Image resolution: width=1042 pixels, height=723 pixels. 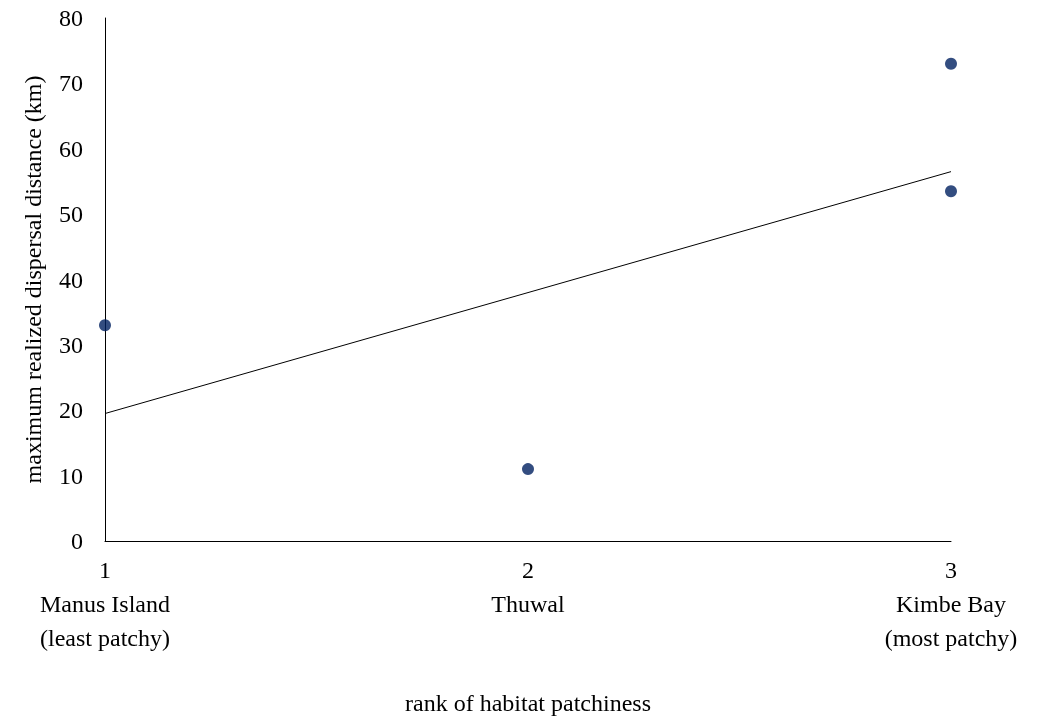 I want to click on y-tick-label: 0, so click(x=77, y=541).